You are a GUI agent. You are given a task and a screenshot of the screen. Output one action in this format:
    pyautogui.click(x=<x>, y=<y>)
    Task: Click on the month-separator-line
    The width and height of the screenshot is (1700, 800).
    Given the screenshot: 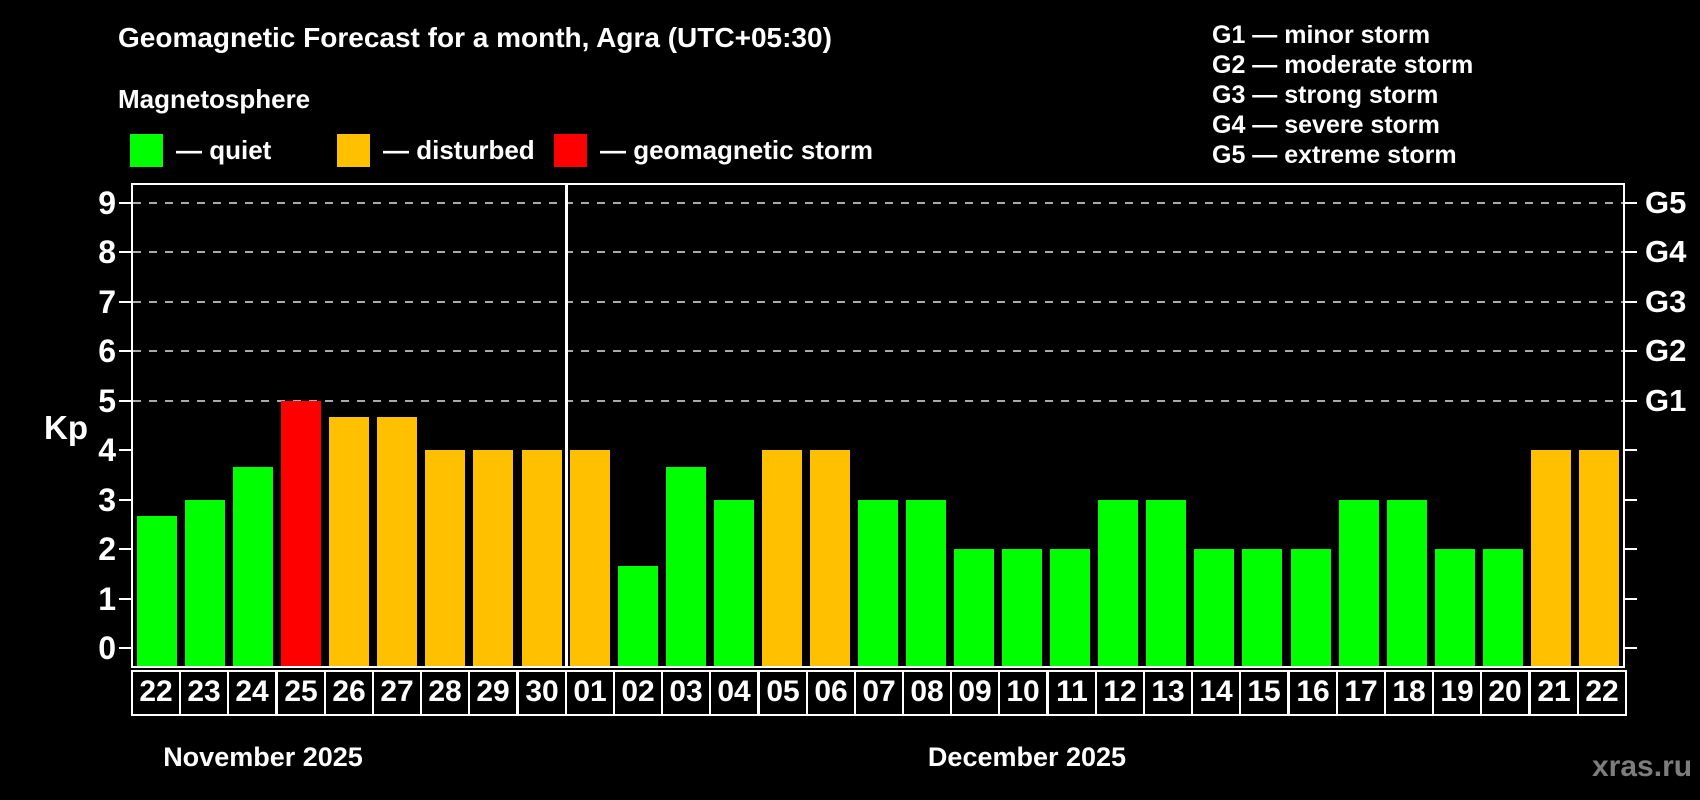 What is the action you would take?
    pyautogui.click(x=566, y=425)
    